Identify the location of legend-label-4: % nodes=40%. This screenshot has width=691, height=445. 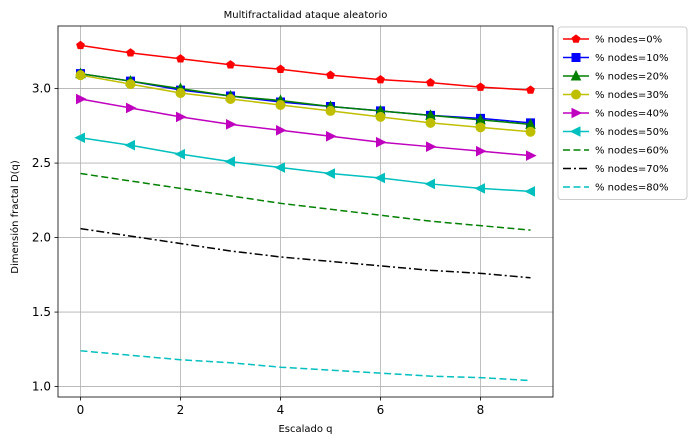
(631, 114).